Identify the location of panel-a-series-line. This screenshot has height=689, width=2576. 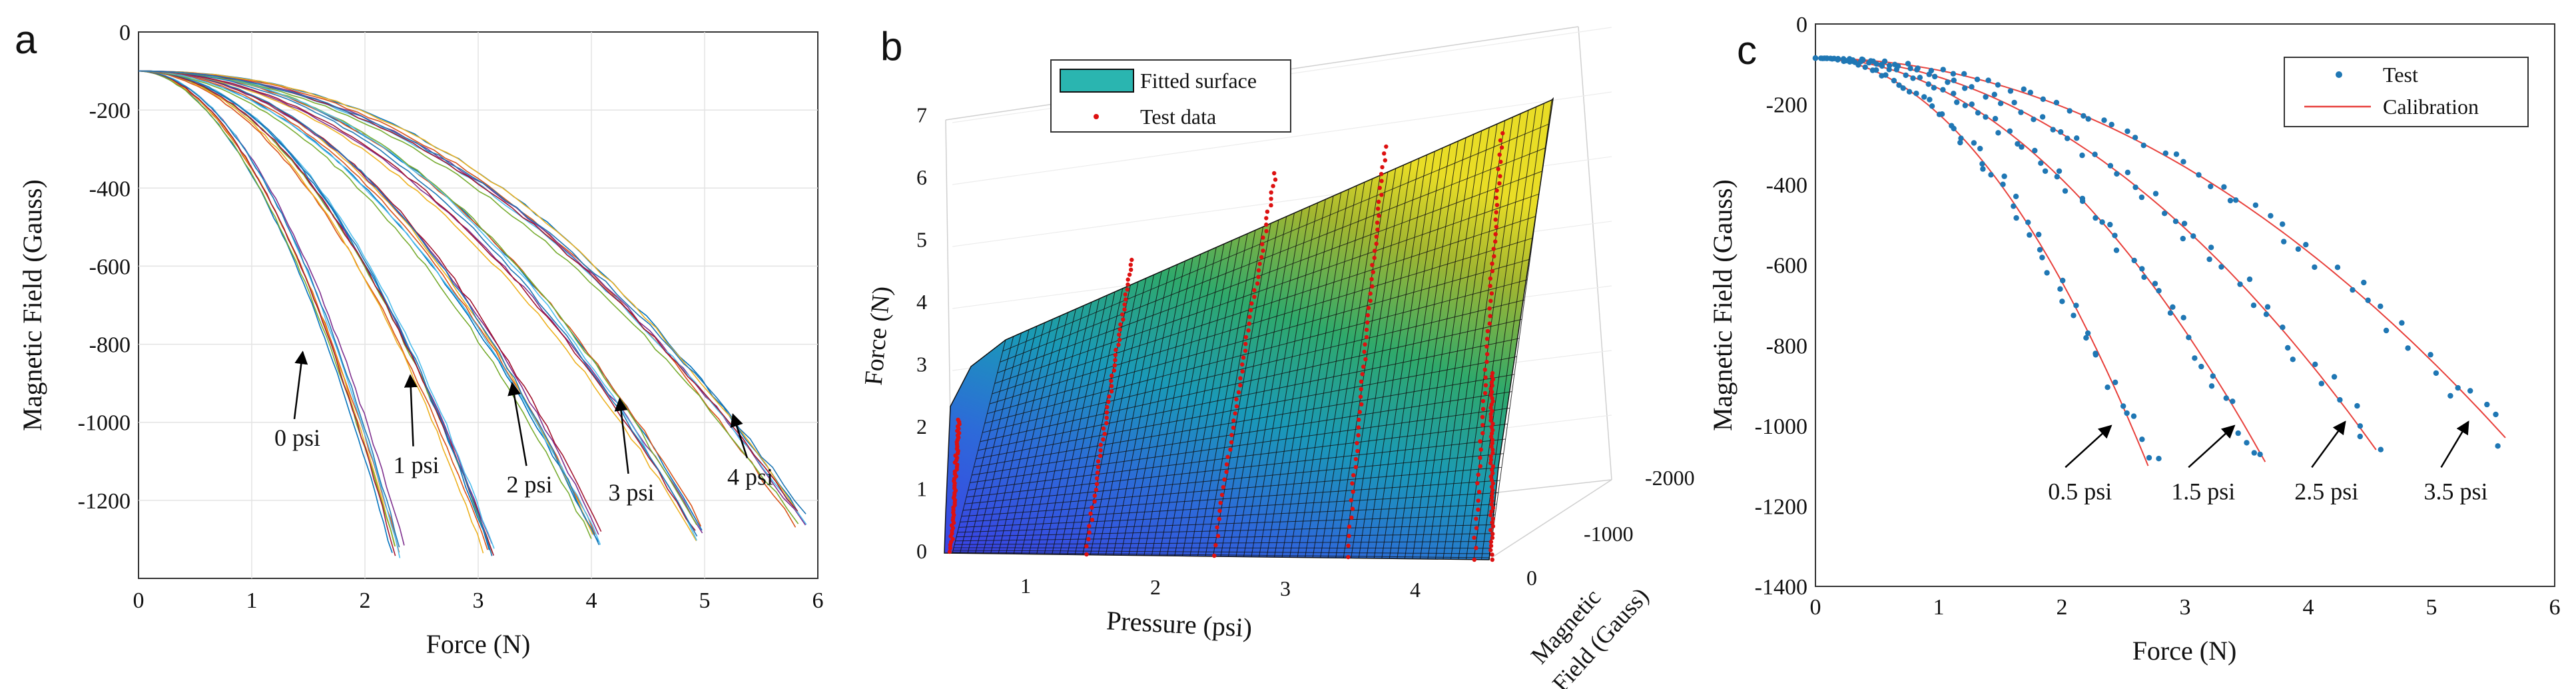
(267, 308).